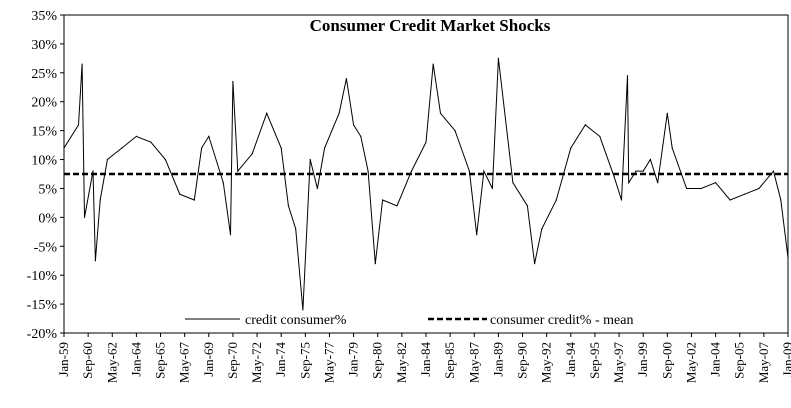 This screenshot has height=408, width=791. I want to click on x-tick-label: May-62, so click(111, 362).